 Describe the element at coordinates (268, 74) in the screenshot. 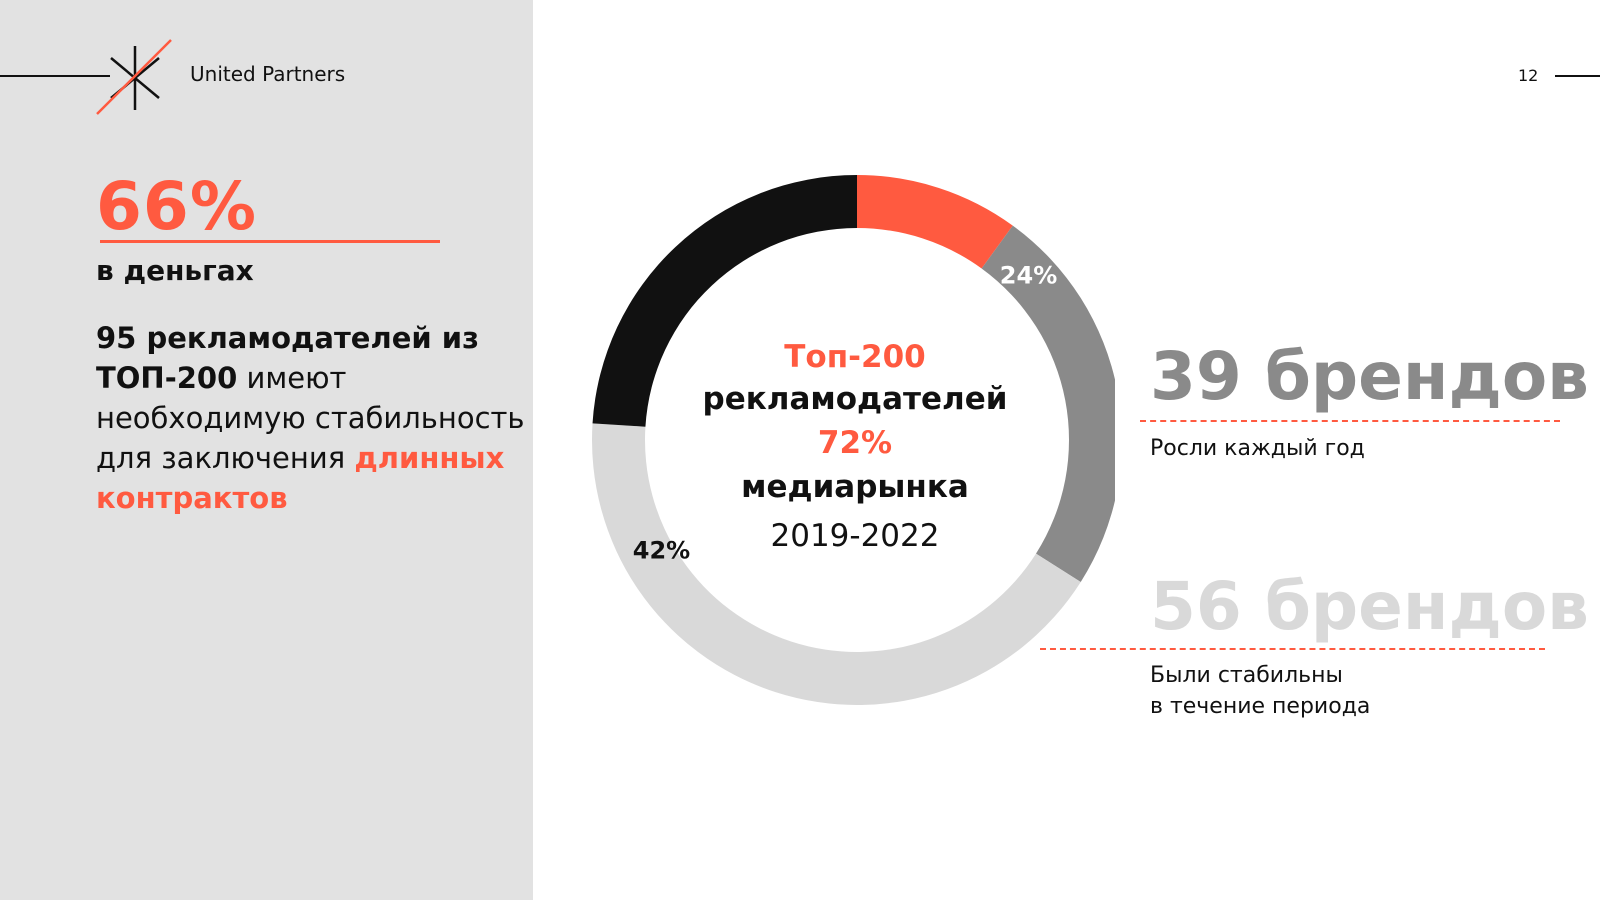

I see `brand-name: United Partners` at that location.